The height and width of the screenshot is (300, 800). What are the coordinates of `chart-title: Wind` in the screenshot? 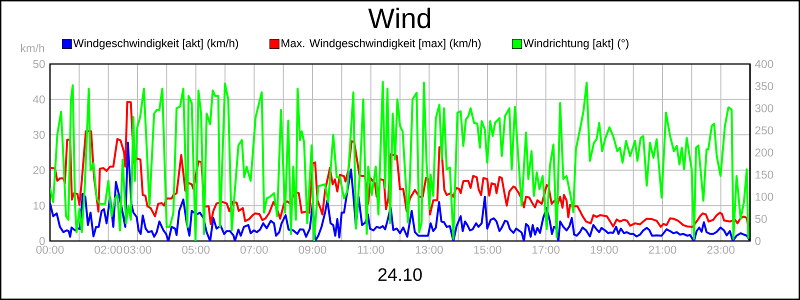 It's located at (399, 18).